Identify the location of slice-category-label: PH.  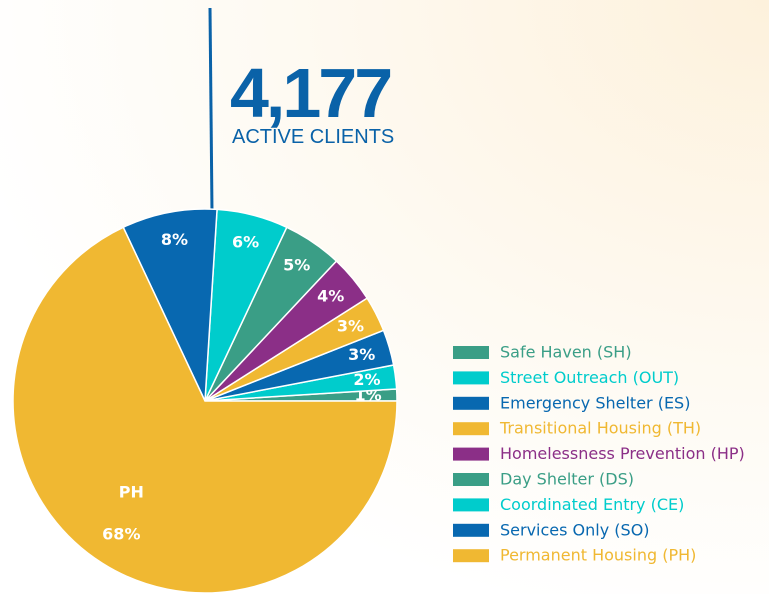
(131, 492).